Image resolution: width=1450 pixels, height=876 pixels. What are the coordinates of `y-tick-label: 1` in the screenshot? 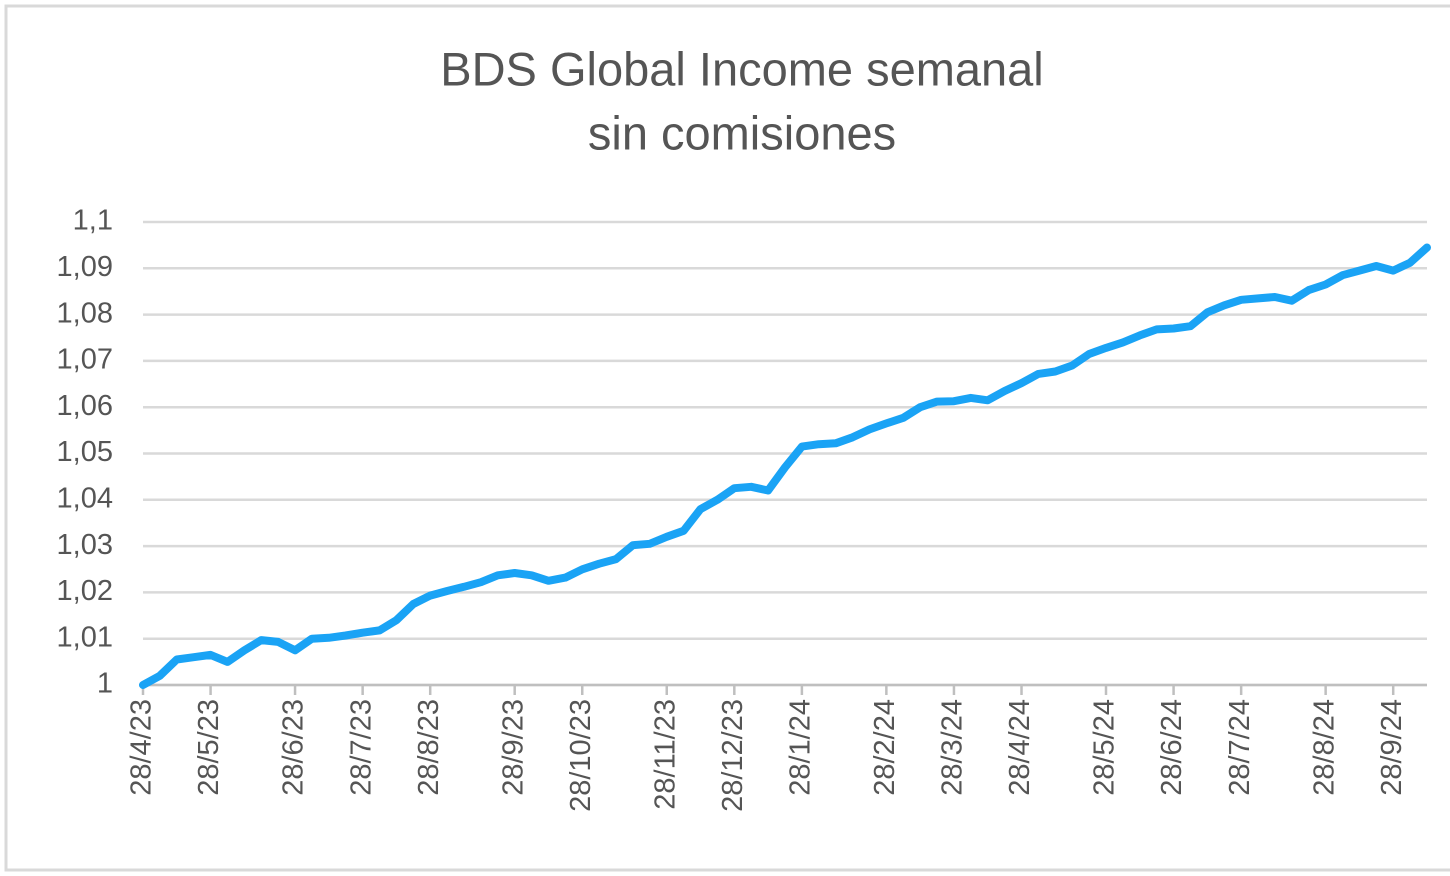 It's located at (105, 684).